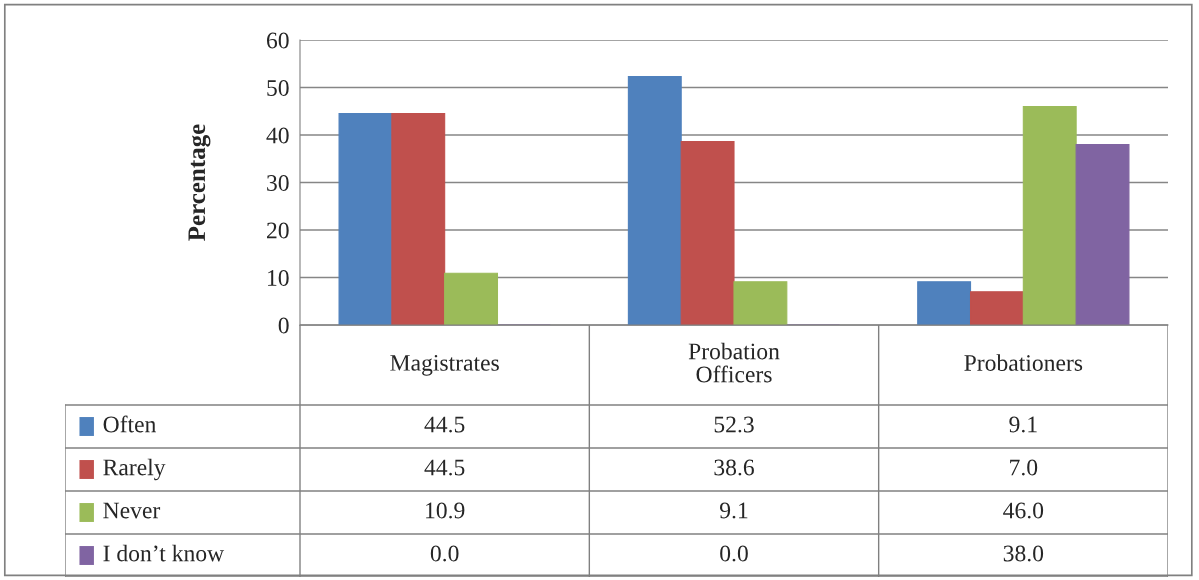 The width and height of the screenshot is (1199, 580). What do you see at coordinates (1023, 510) in the screenshot?
I see `data-label: 46.0` at bounding box center [1023, 510].